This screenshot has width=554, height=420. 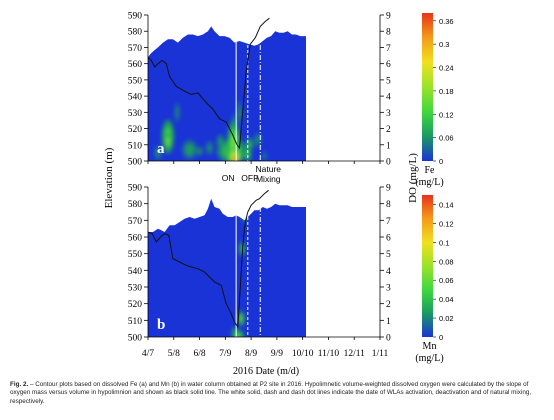 What do you see at coordinates (446, 318) in the screenshot?
I see `colorbar-tick-label: 0.02` at bounding box center [446, 318].